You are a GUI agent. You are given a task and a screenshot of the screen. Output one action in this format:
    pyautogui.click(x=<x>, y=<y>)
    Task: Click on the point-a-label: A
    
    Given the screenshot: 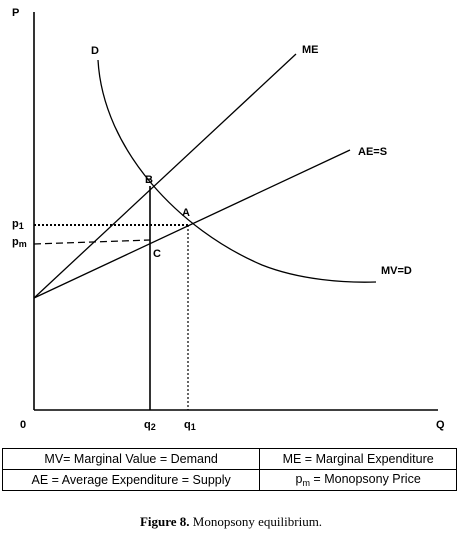 What is the action you would take?
    pyautogui.click(x=186, y=213)
    